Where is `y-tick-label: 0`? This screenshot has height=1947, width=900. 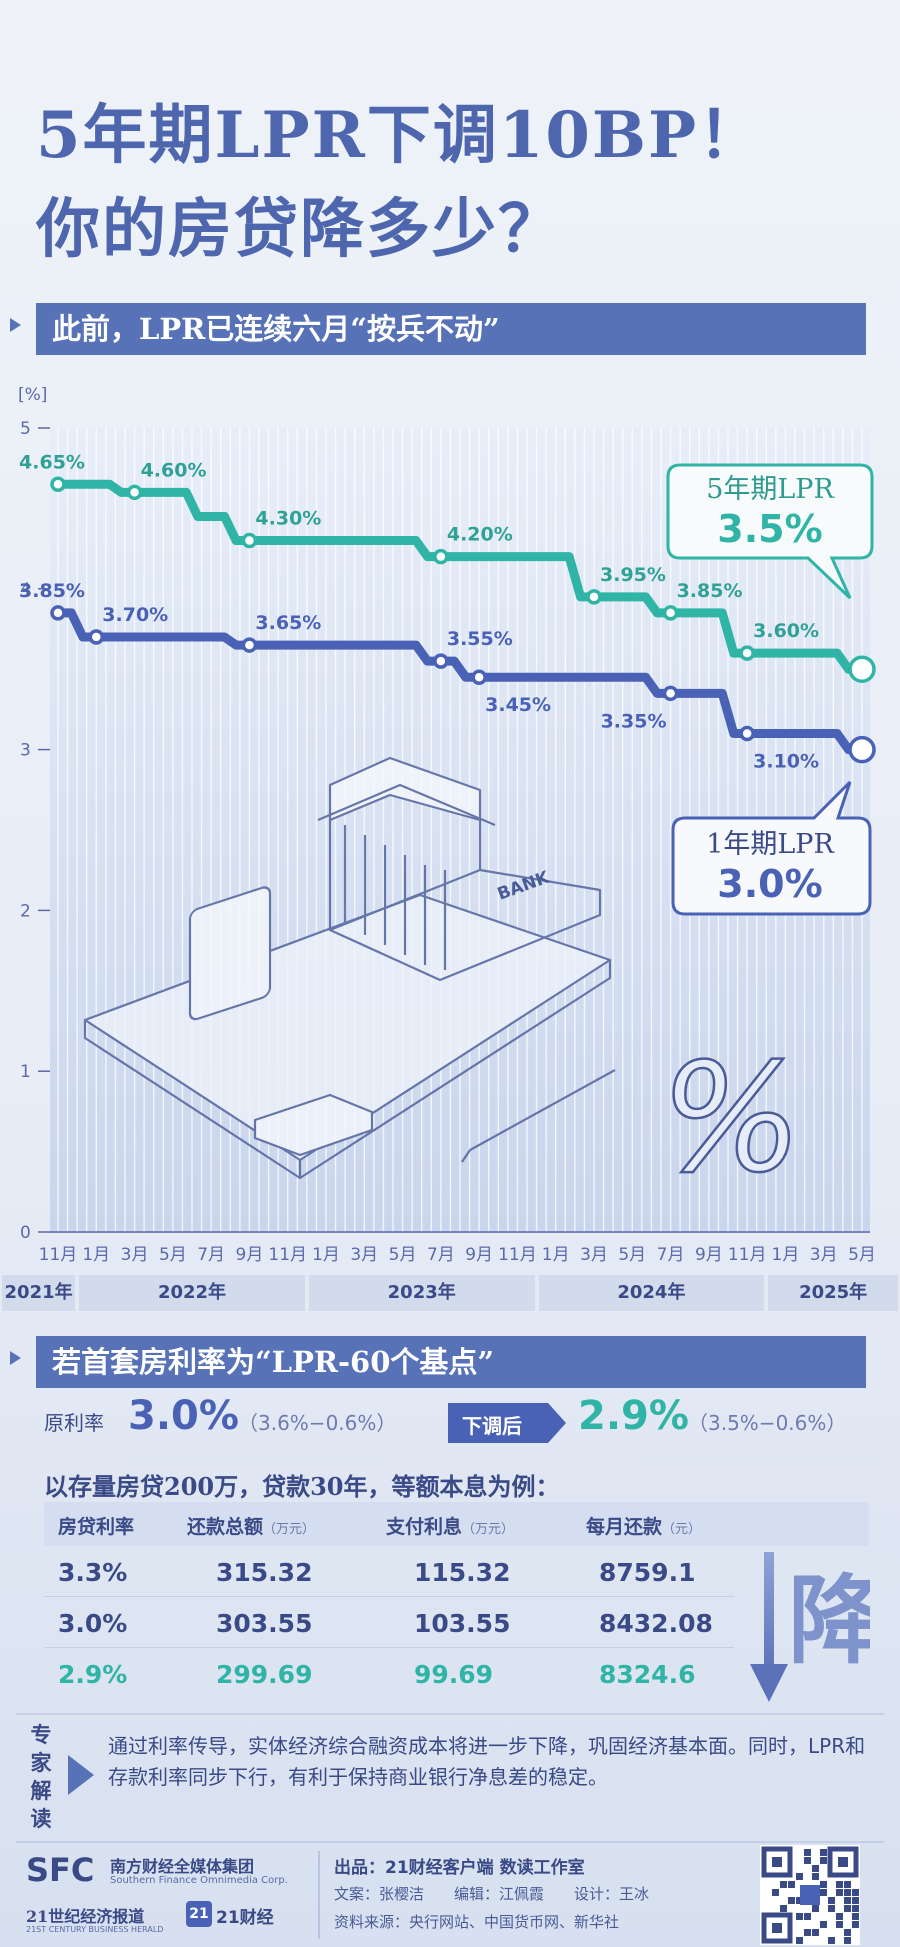 y-tick-label: 0 is located at coordinates (25, 1233).